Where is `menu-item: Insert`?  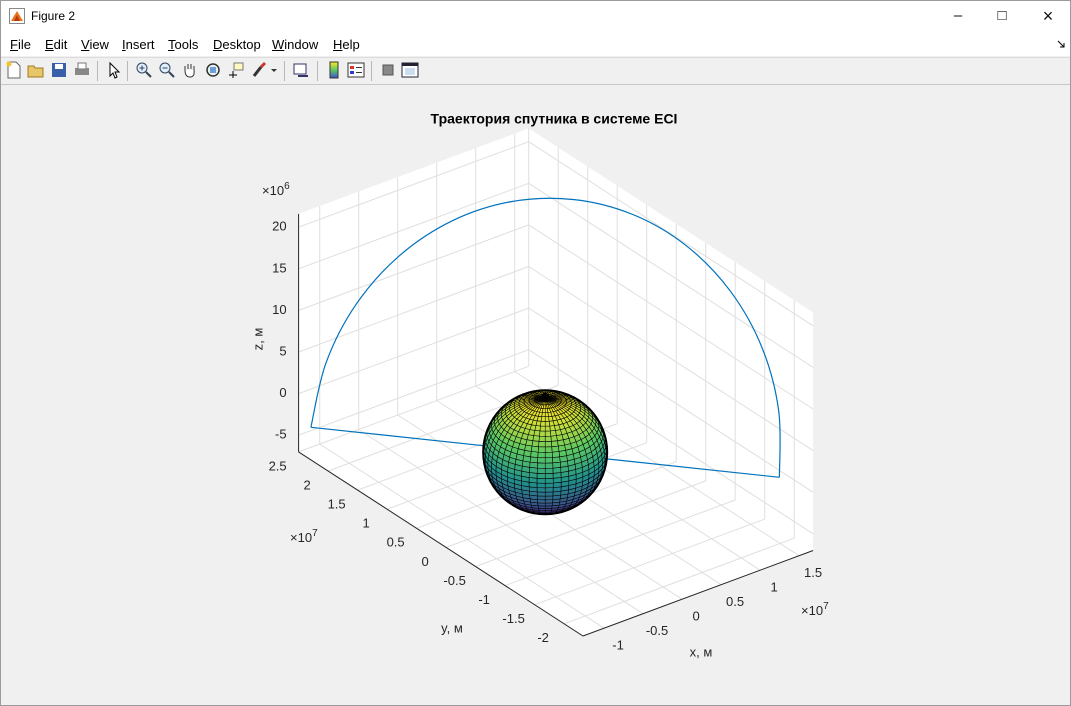
menu-item: Insert is located at coordinates (138, 44).